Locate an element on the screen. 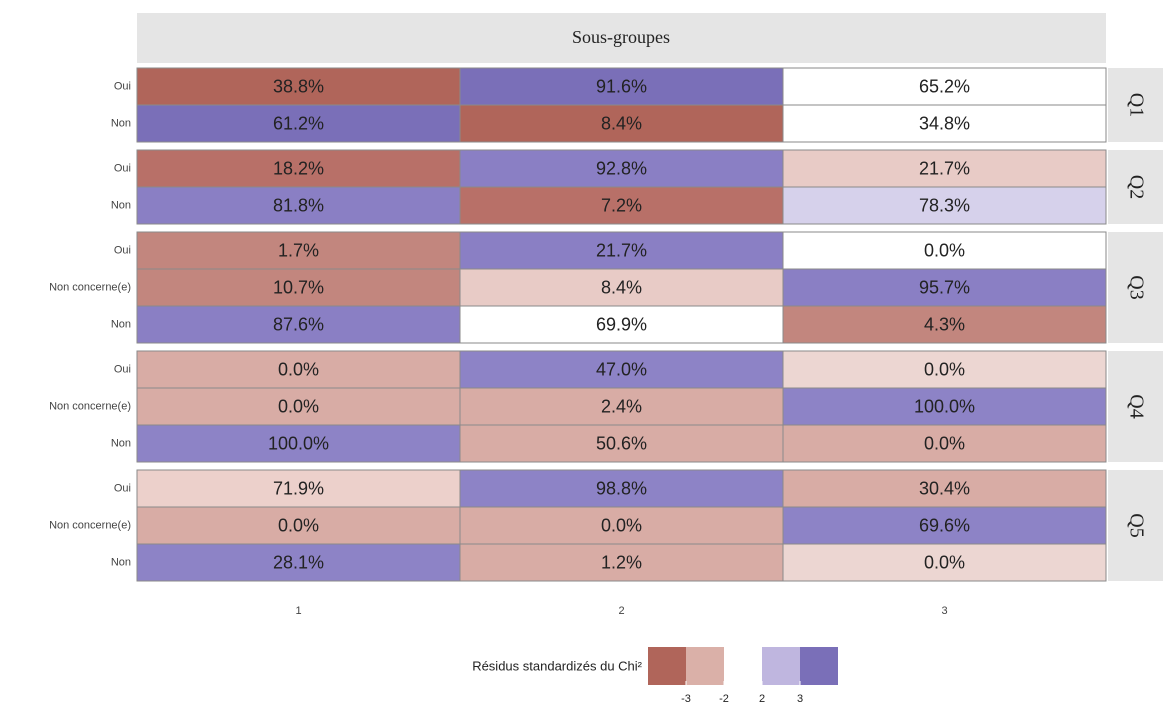 This screenshot has height=706, width=1163. cell-label: 18.2% is located at coordinates (298, 168).